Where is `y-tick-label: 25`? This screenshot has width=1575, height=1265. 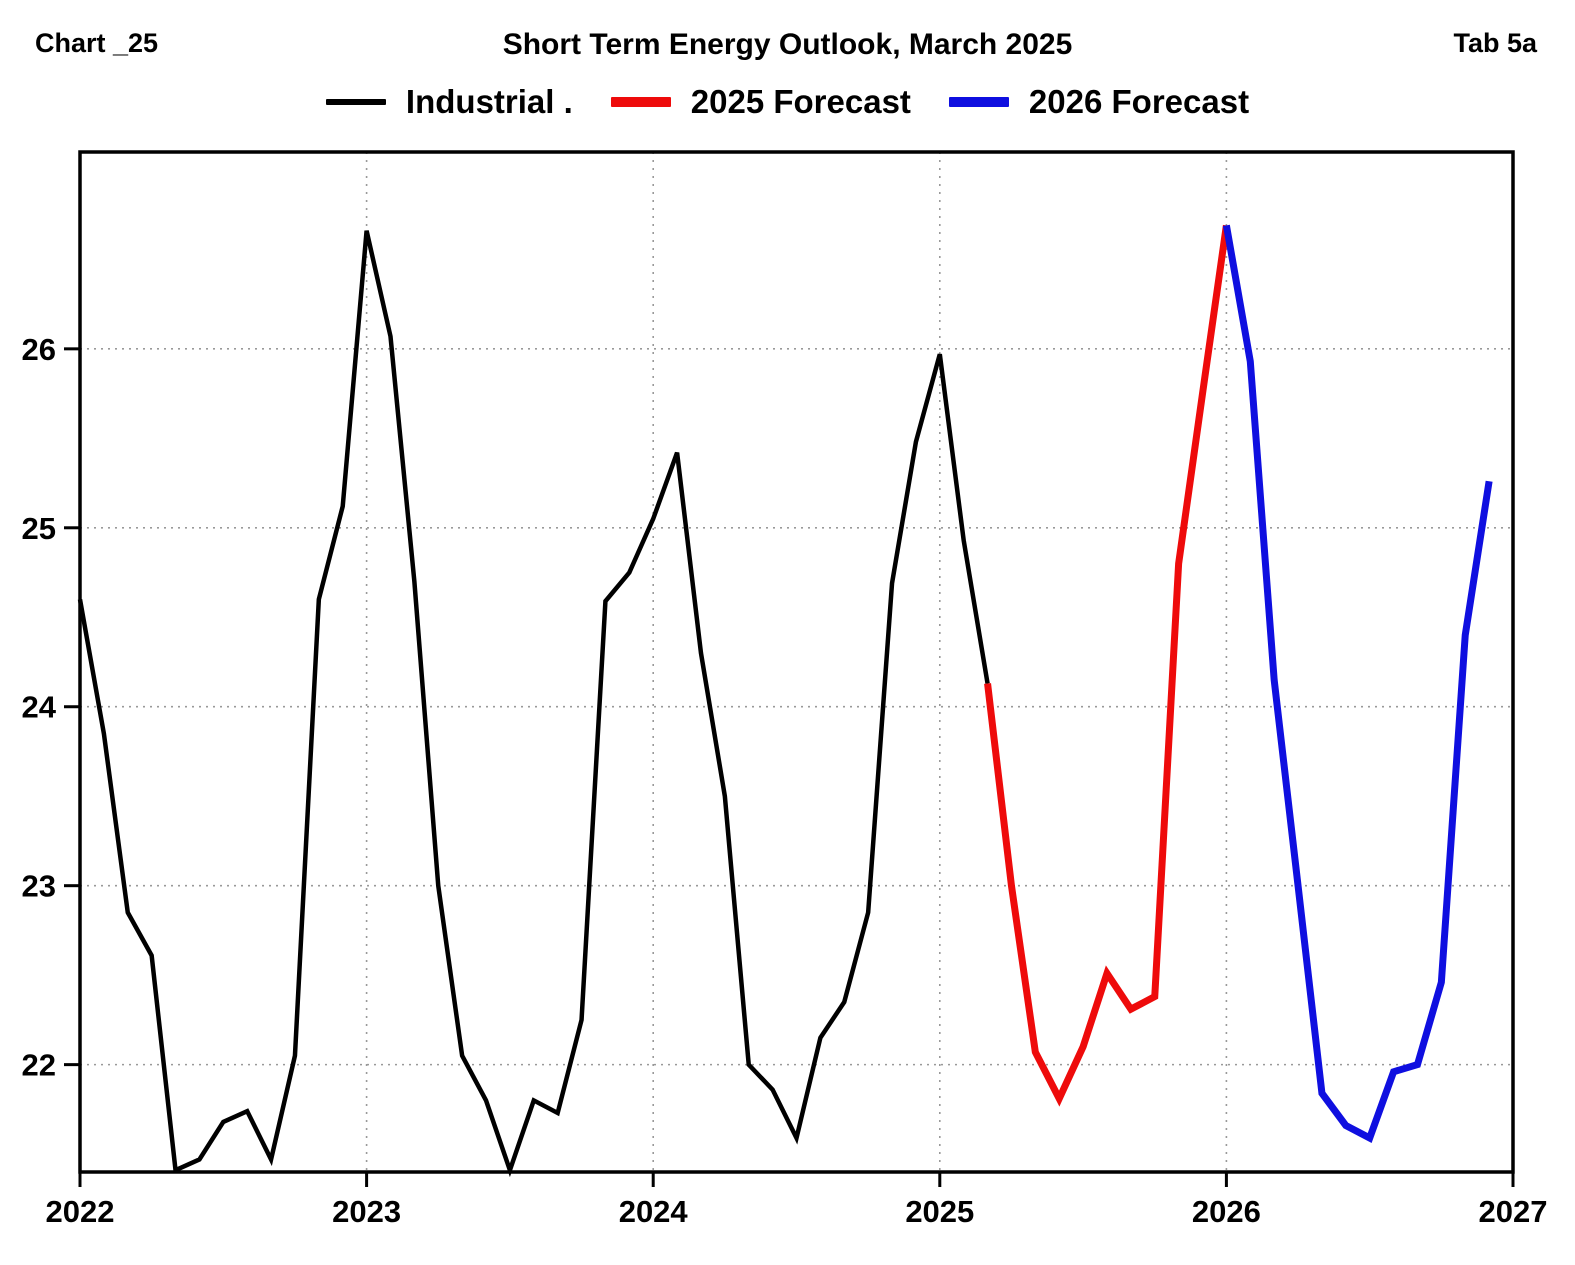 y-tick-label: 25 is located at coordinates (39, 528).